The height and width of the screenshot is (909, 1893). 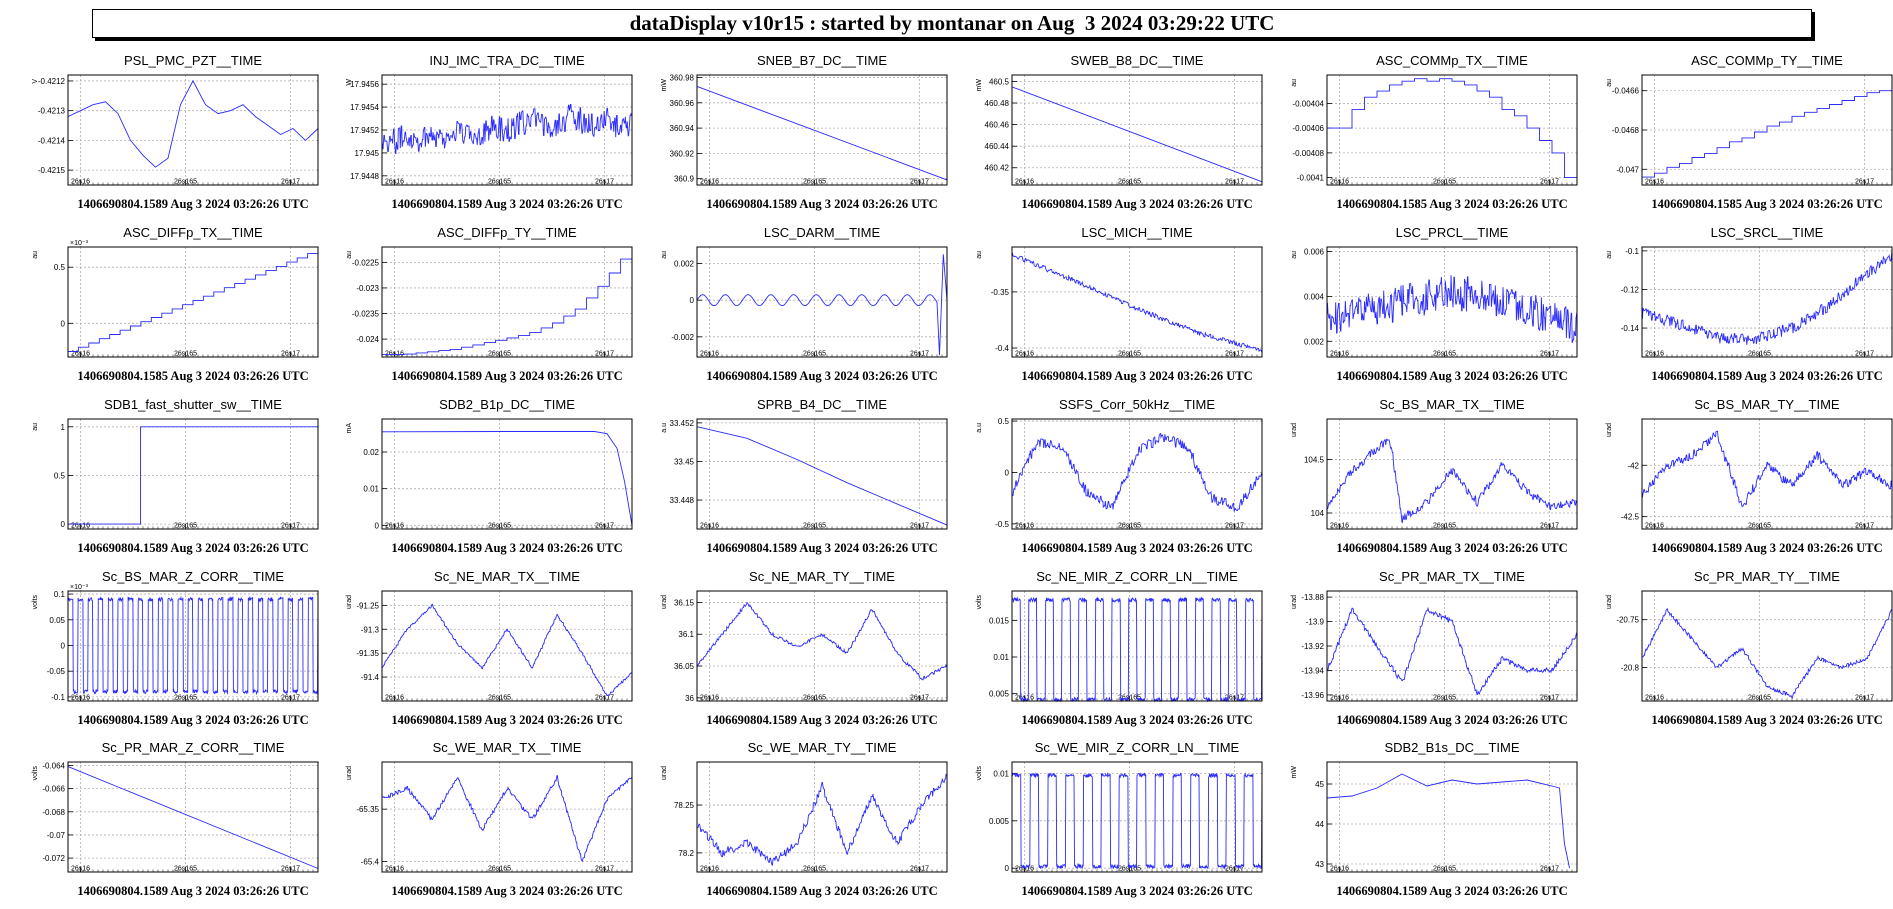 I want to click on y-axis-label: volts, so click(x=979, y=773).